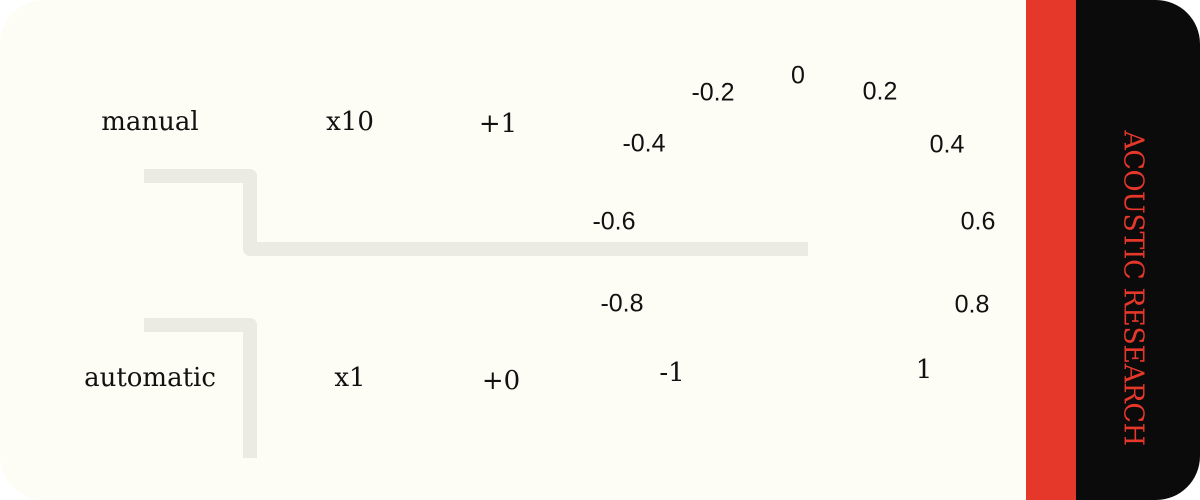 The width and height of the screenshot is (1200, 500). What do you see at coordinates (972, 304) in the screenshot?
I see `dial-label: 0.8` at bounding box center [972, 304].